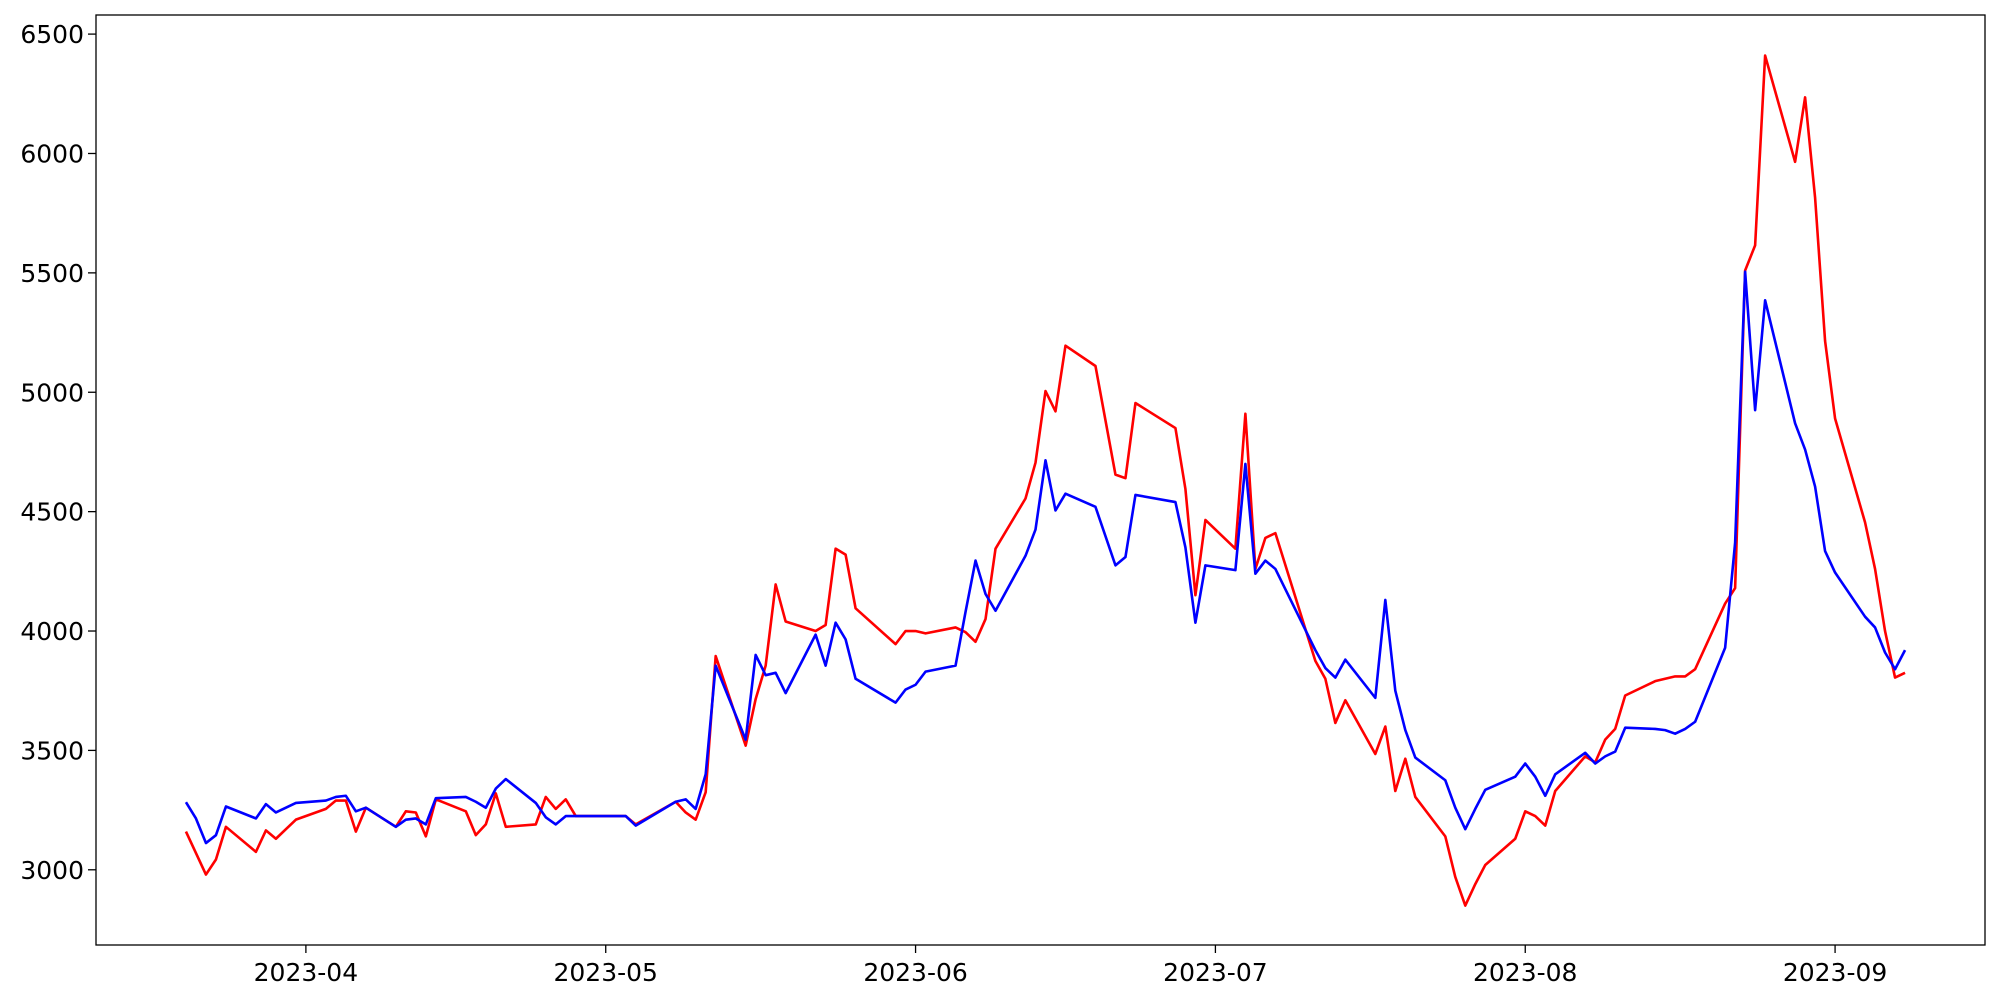 Image resolution: width=2000 pixels, height=1000 pixels. Describe the element at coordinates (1215, 972) in the screenshot. I see `x-tick-label: 2023-07` at that location.